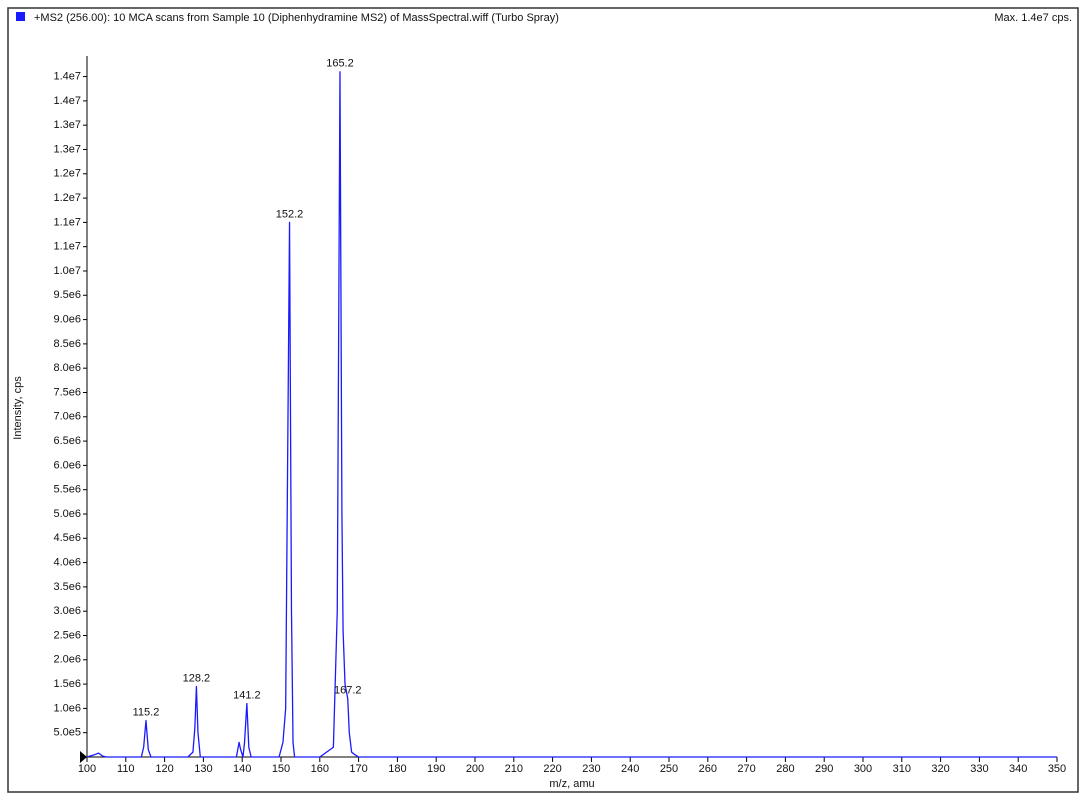  Describe the element at coordinates (67, 368) in the screenshot. I see `y-tick-label: 8.0e6` at that location.